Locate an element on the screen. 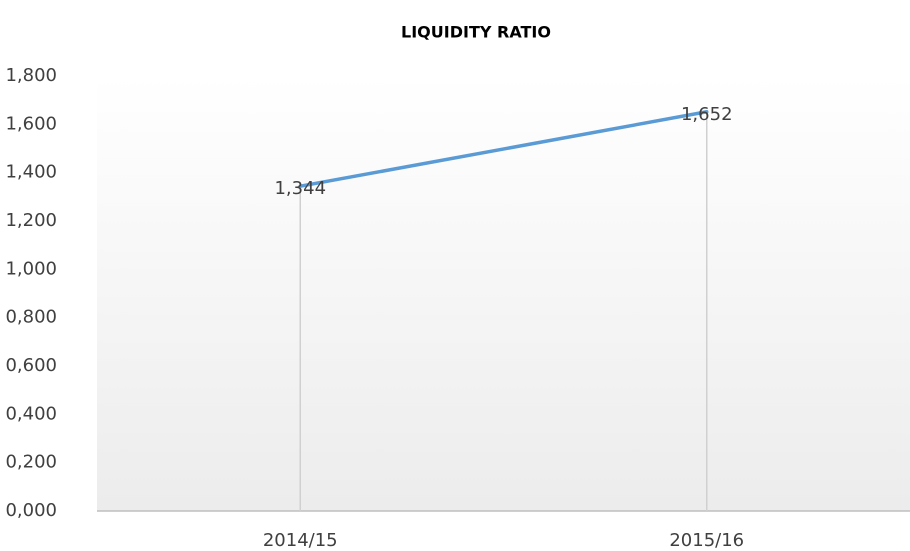 The image size is (910, 551). y-tick-label: 1,000 is located at coordinates (31, 268).